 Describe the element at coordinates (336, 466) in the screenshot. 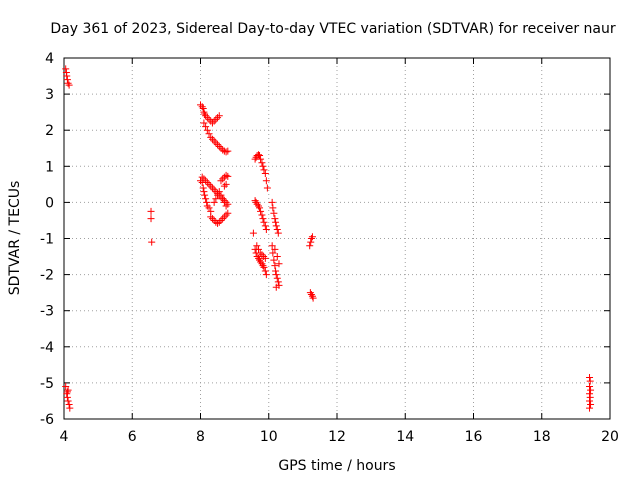

I see `x-axis-label: GPS time / hours` at that location.